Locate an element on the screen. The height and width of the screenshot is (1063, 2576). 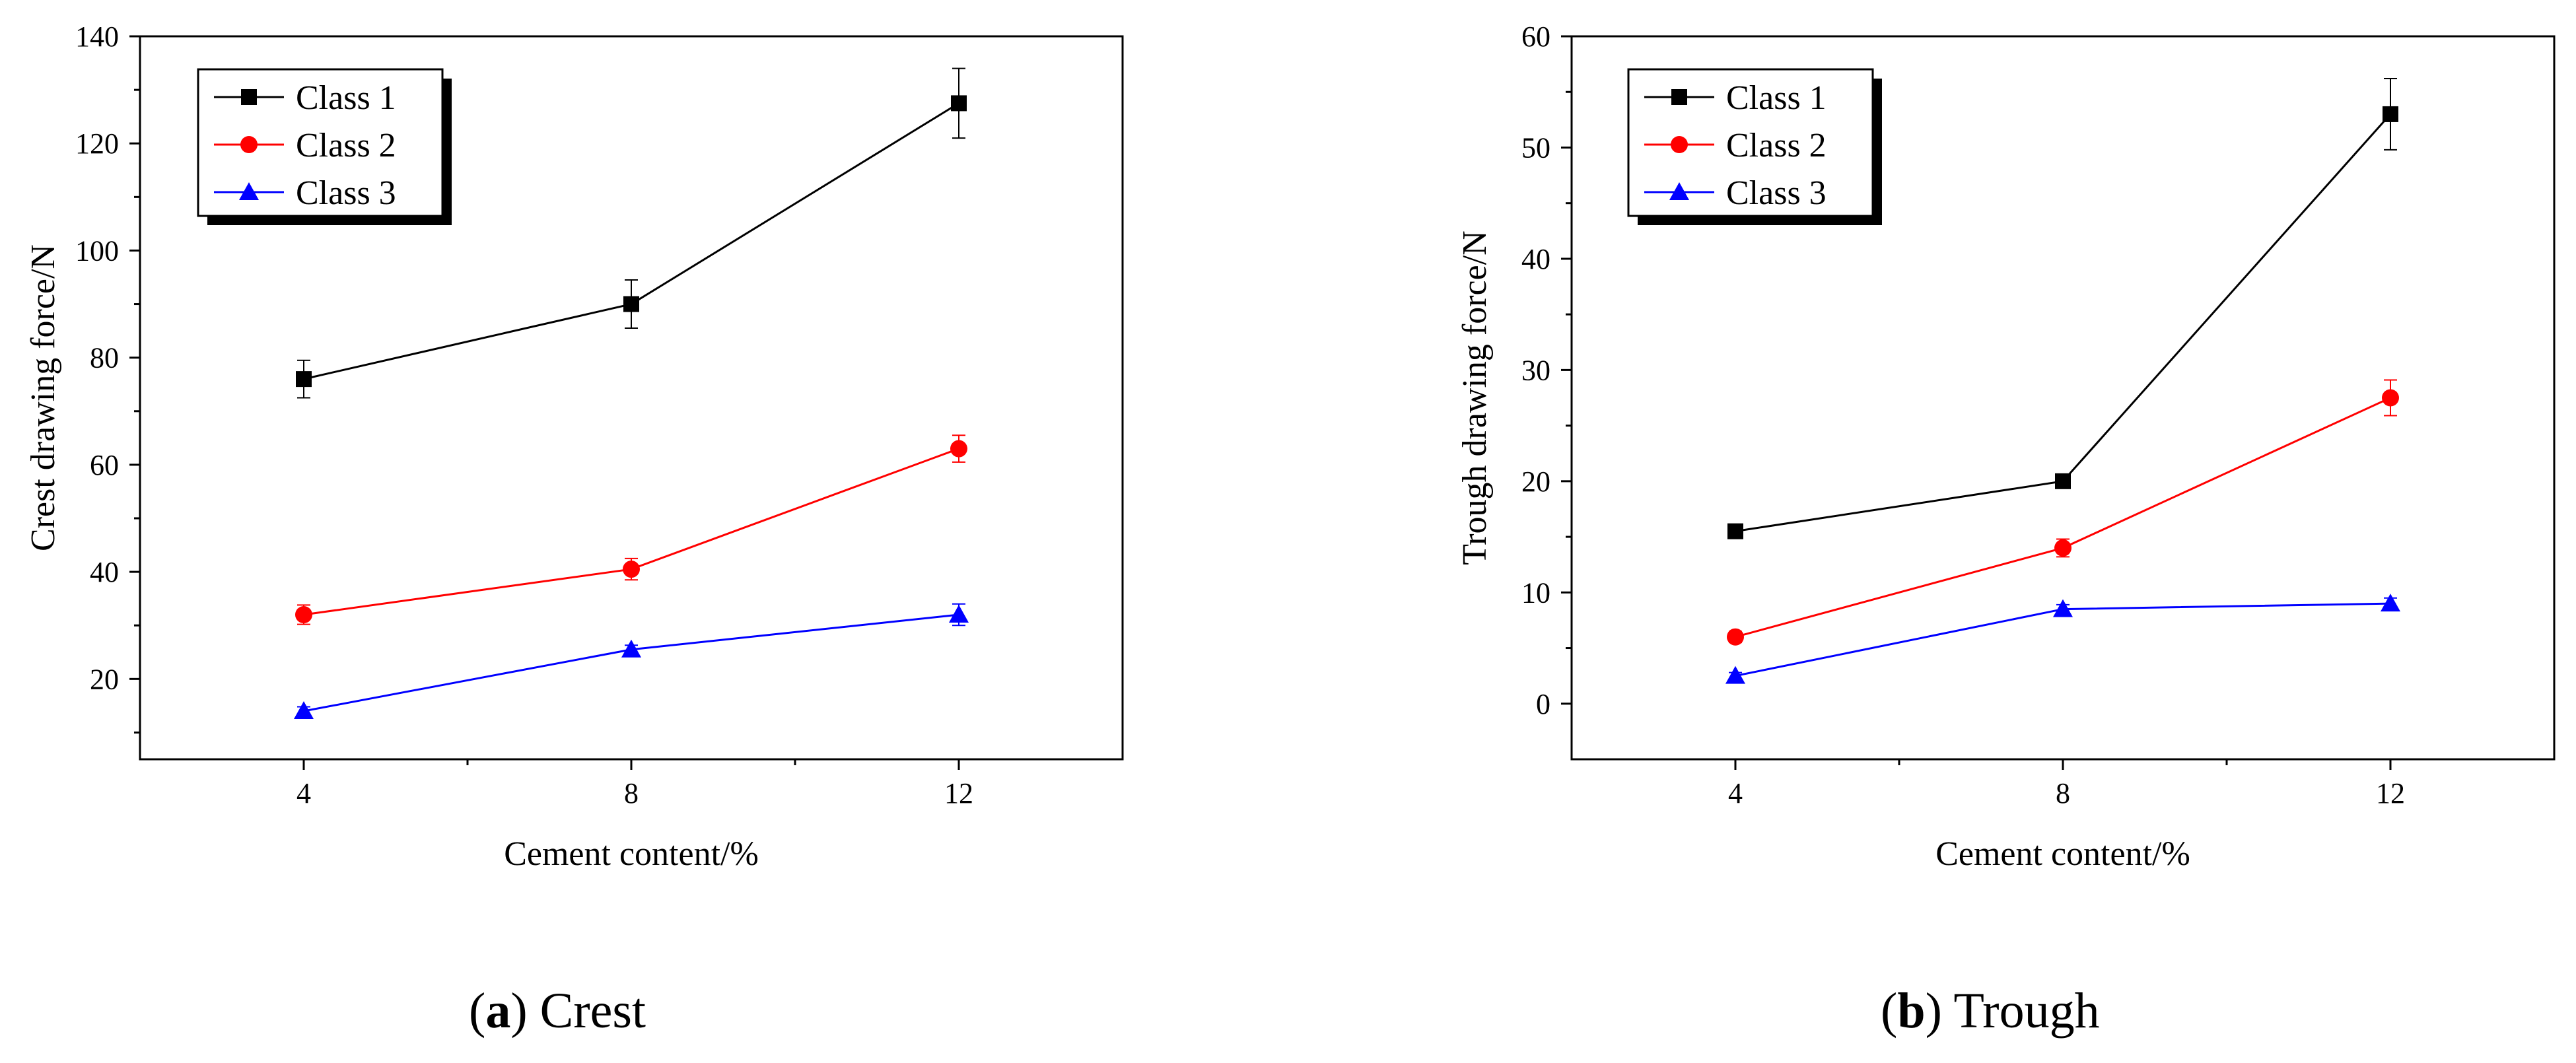
y-tick-label: 100 is located at coordinates (97, 250).